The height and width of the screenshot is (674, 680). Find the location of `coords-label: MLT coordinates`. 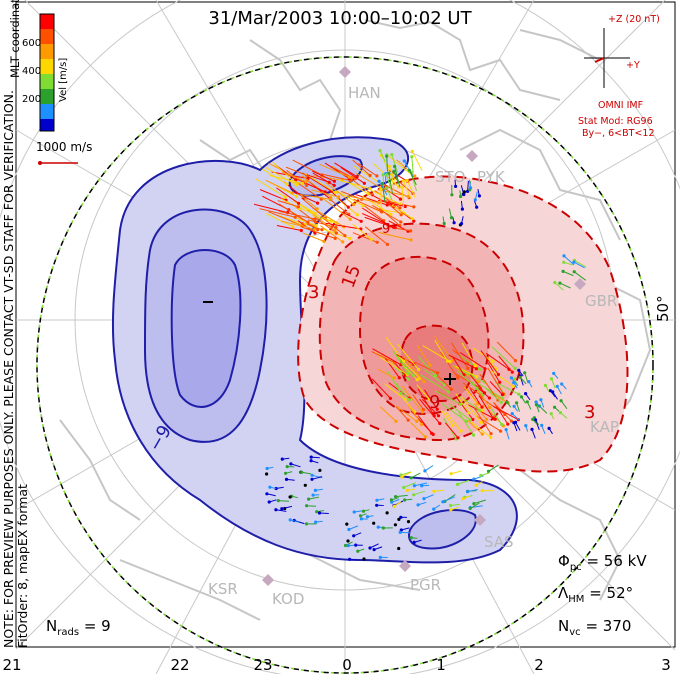

coords-label: MLT coordinates is located at coordinates (15, 39).